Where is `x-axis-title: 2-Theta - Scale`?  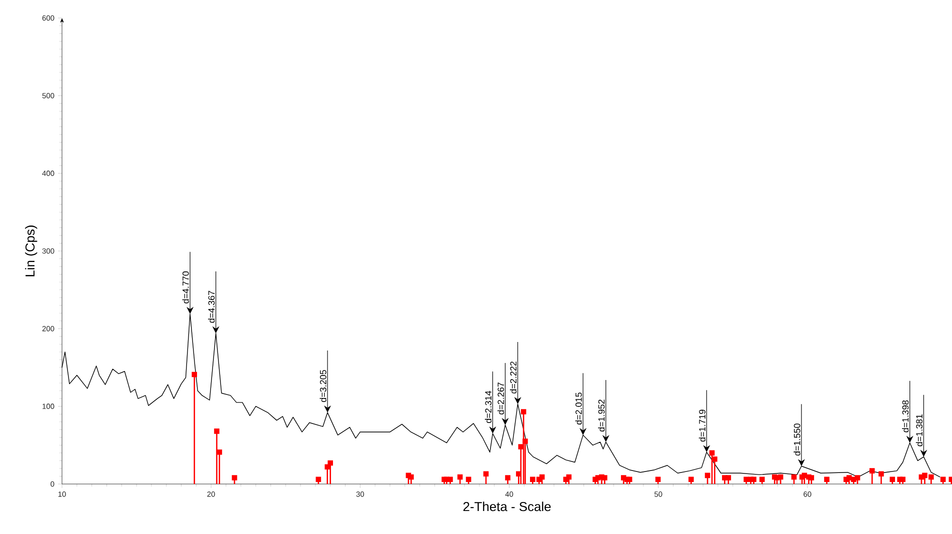 x-axis-title: 2-Theta - Scale is located at coordinates (507, 507).